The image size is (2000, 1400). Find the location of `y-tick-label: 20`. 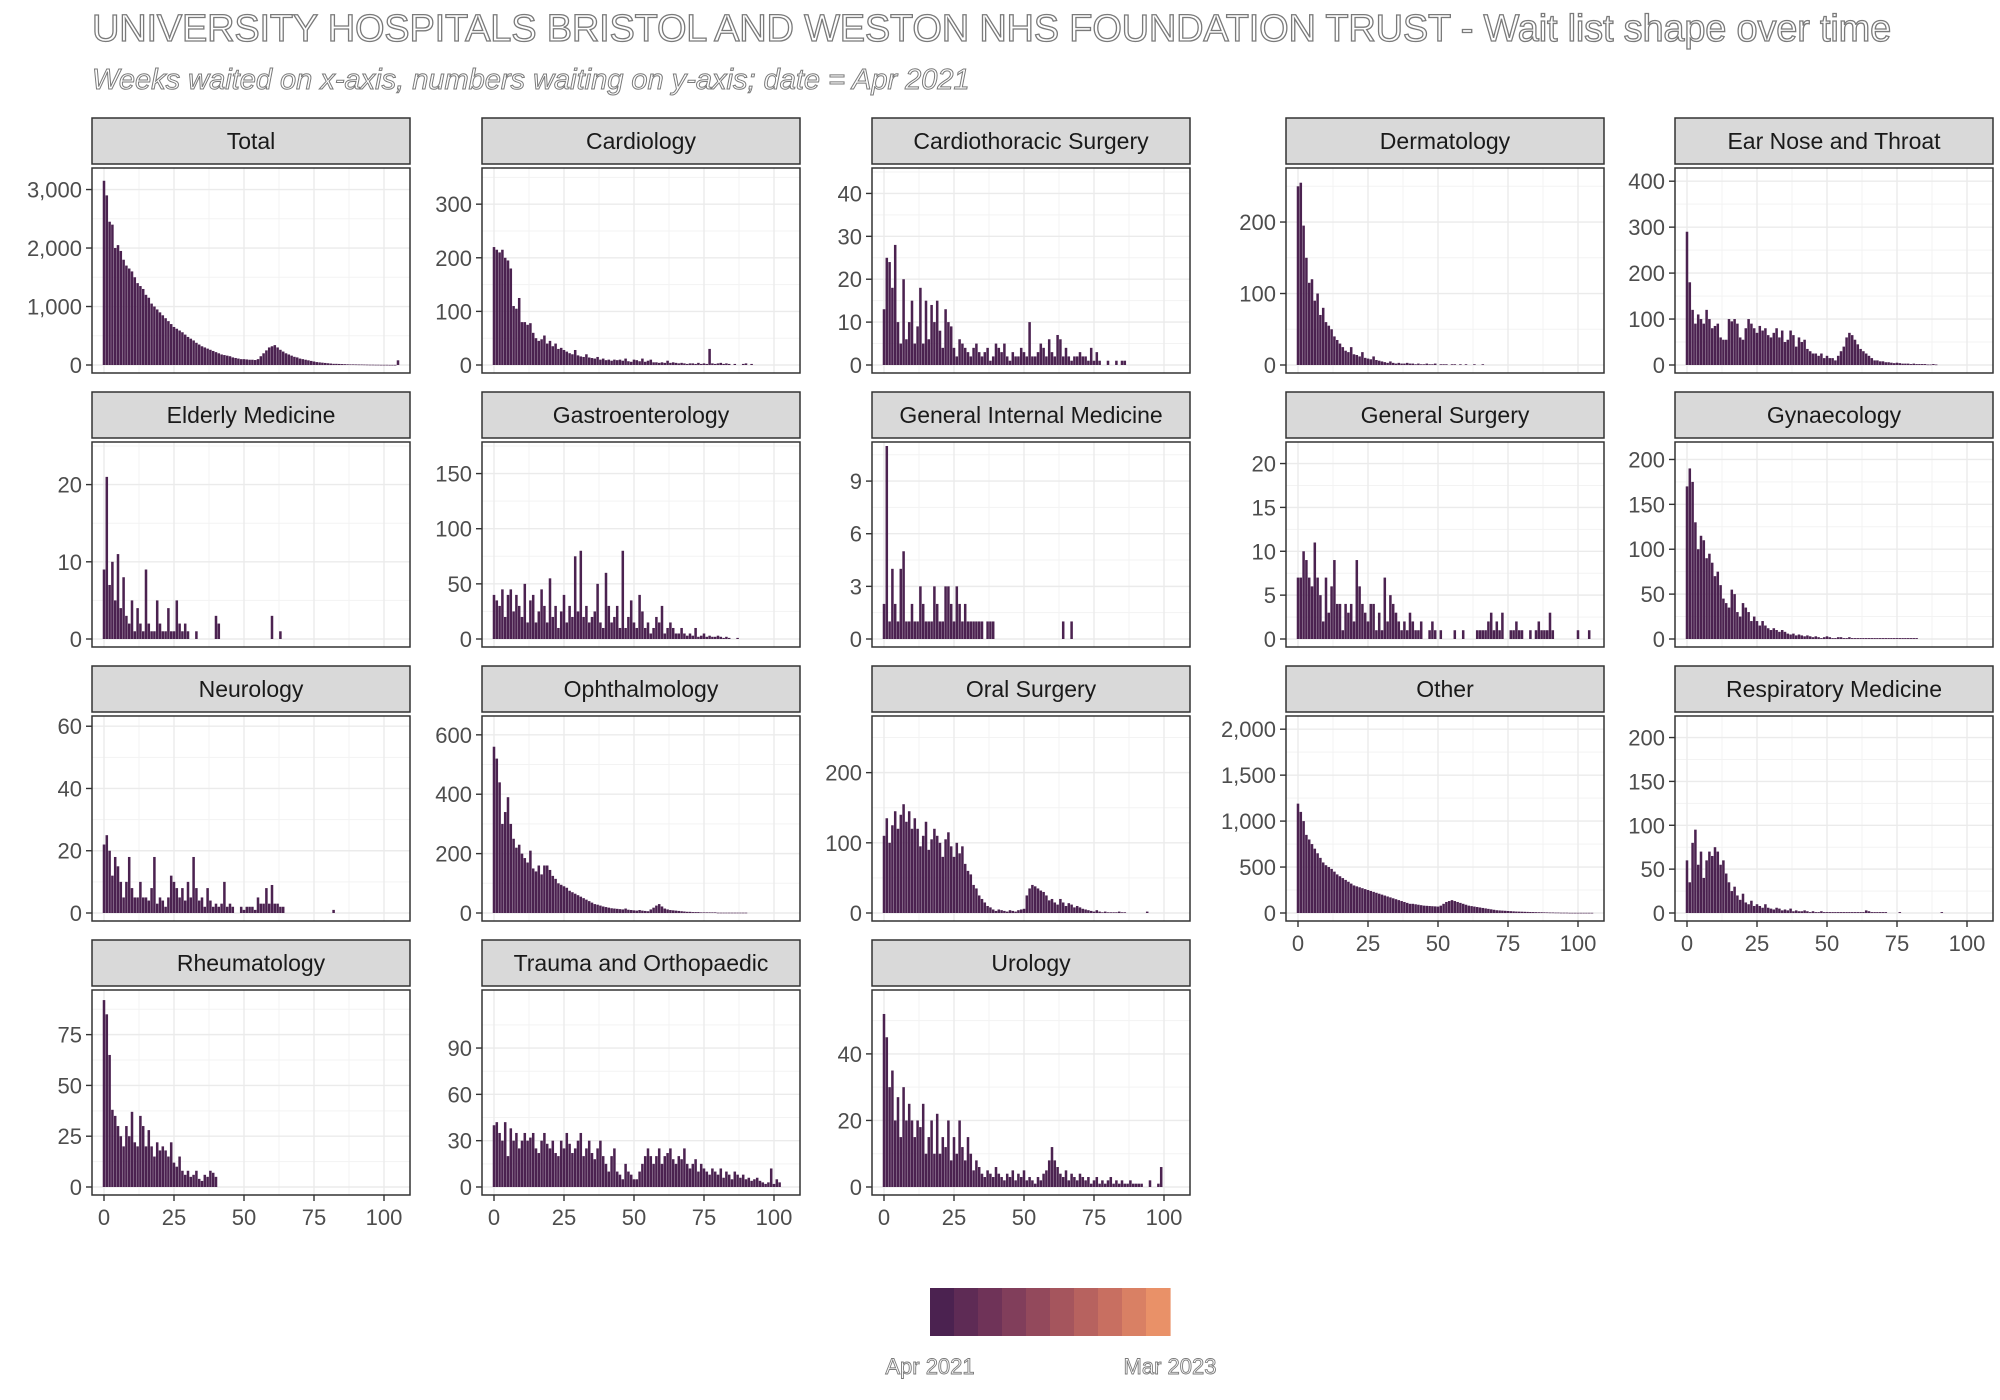

y-tick-label: 20 is located at coordinates (70, 485).